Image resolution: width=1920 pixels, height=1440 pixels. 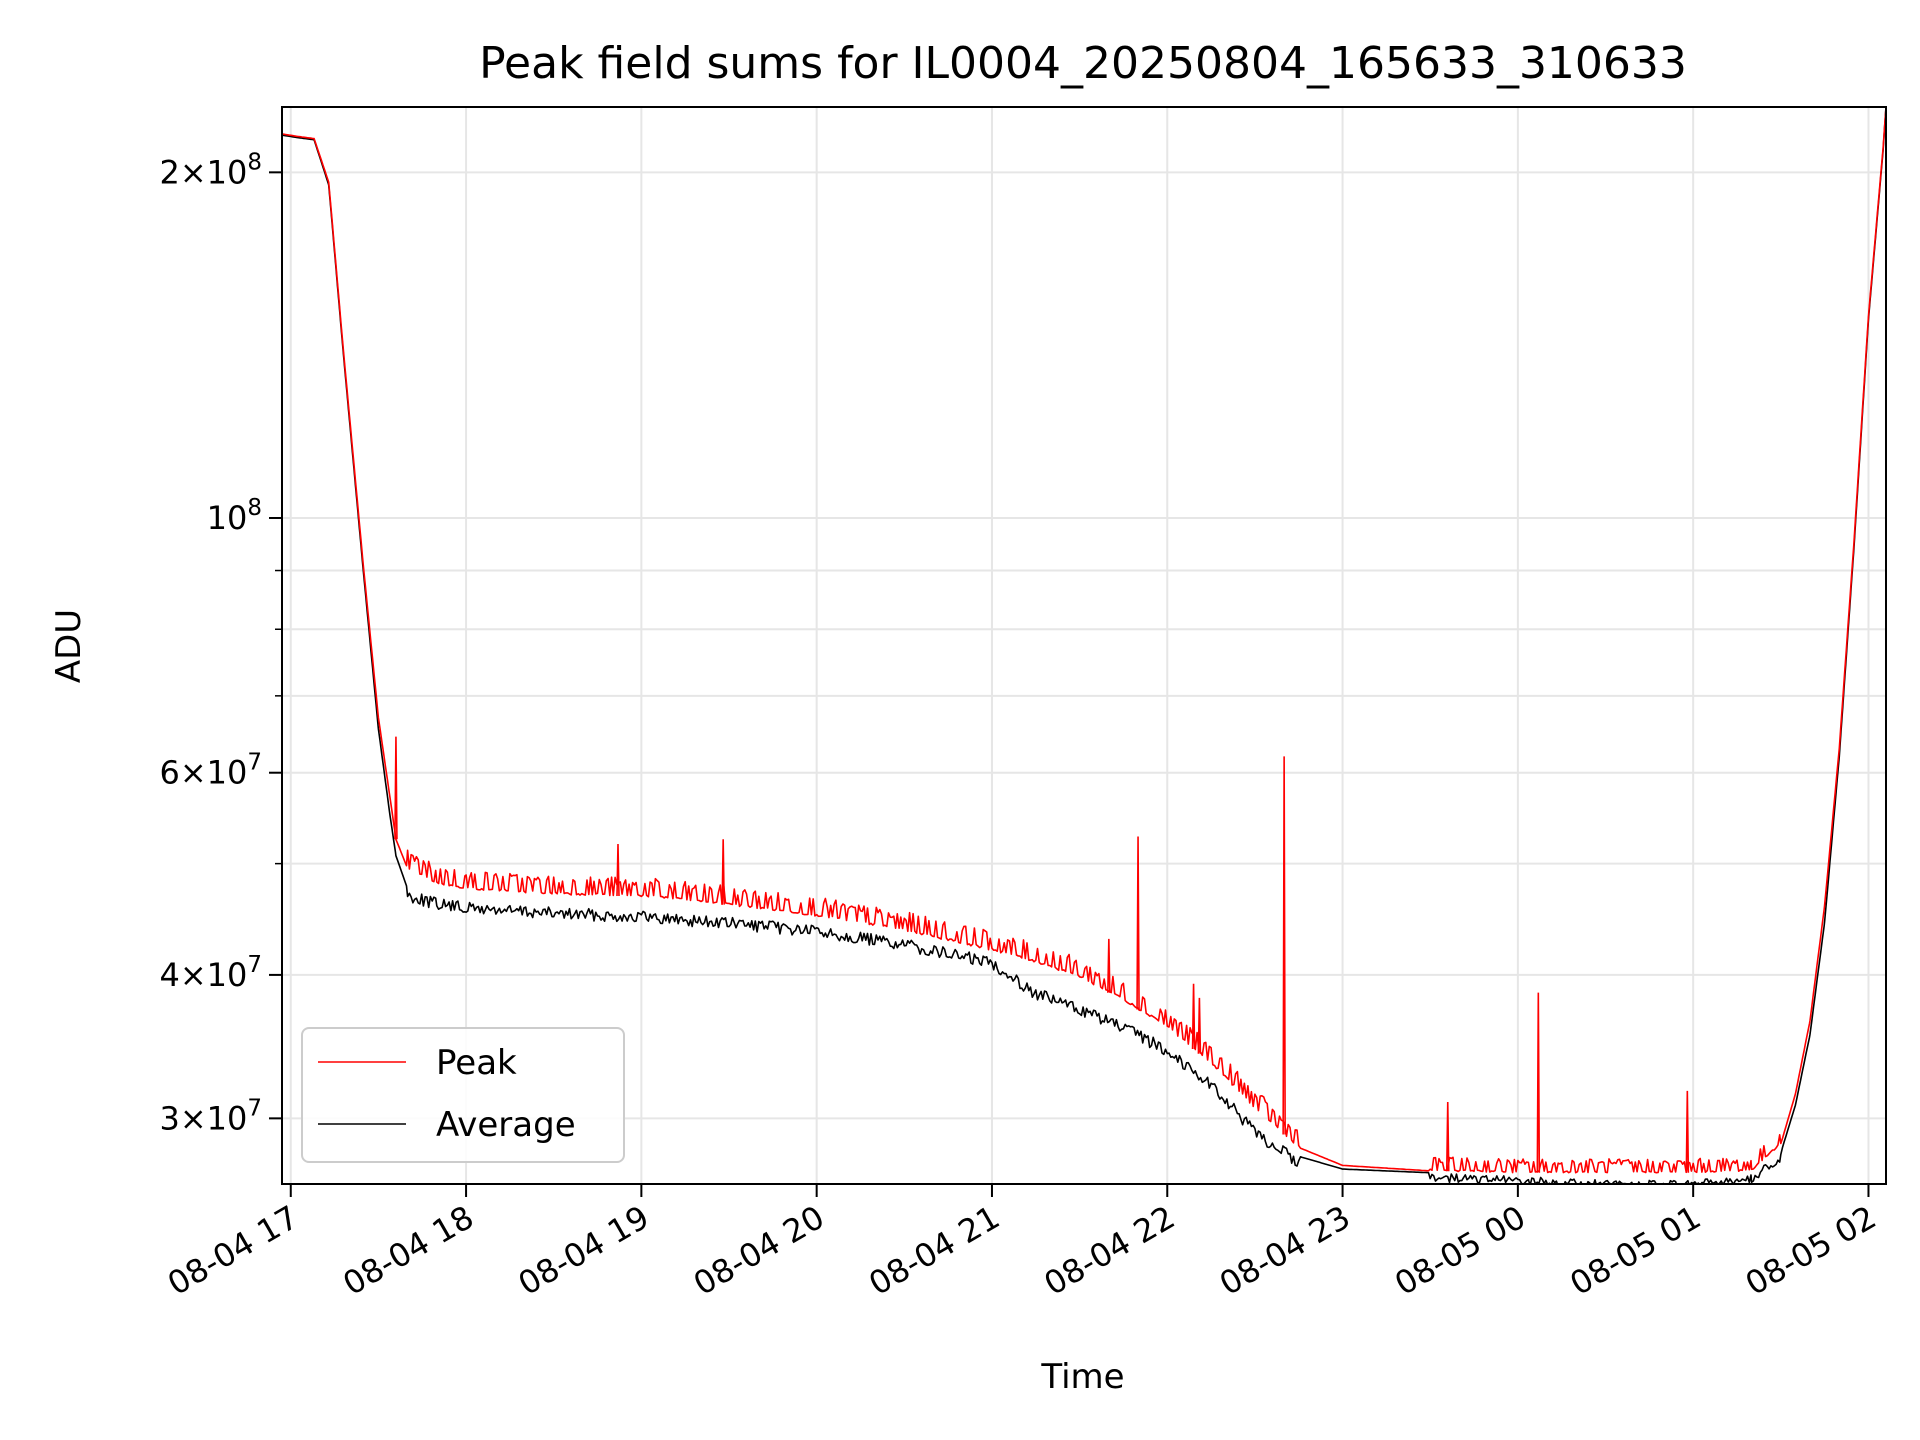 I want to click on y-tick-label: 3×10⁷, so click(x=210, y=1116).